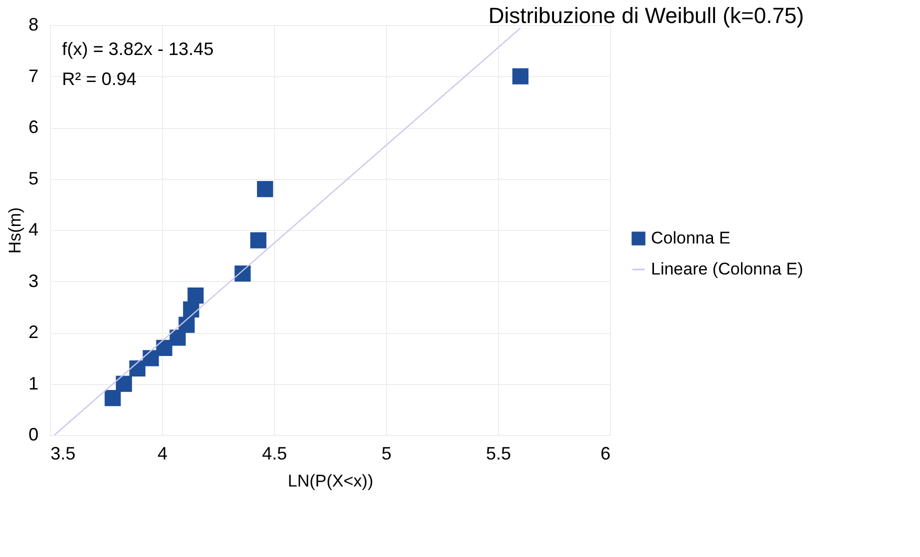  Describe the element at coordinates (33, 434) in the screenshot. I see `y-tick-label: 0` at that location.